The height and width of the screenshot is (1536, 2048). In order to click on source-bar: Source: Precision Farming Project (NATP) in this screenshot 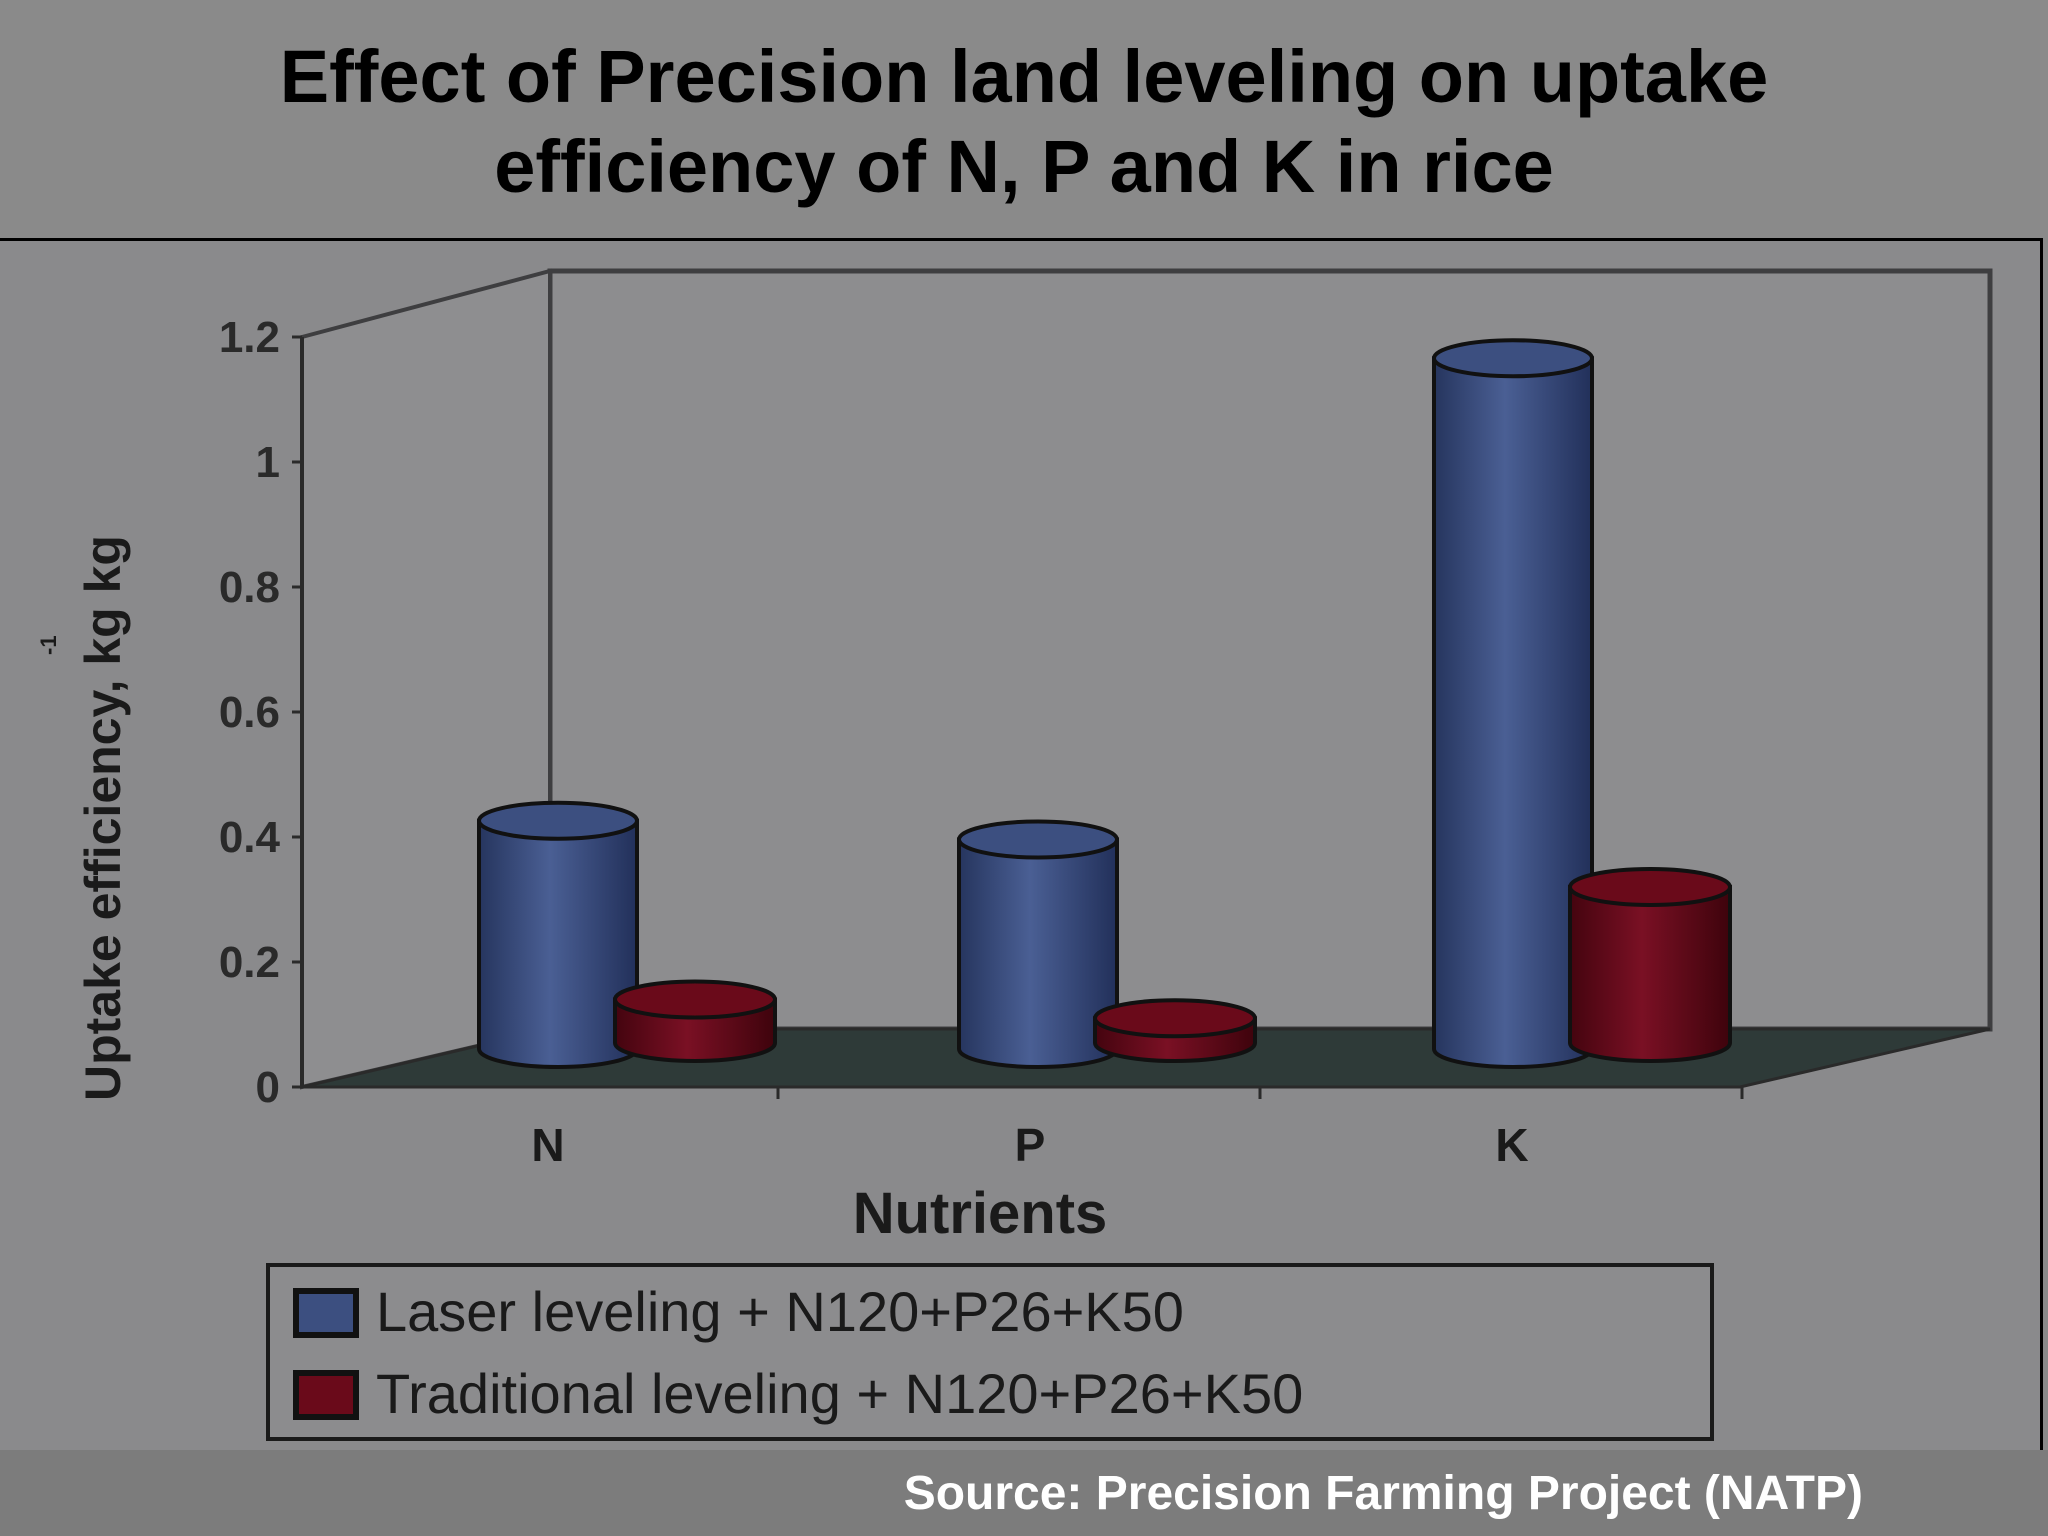, I will do `click(1024, 1493)`.